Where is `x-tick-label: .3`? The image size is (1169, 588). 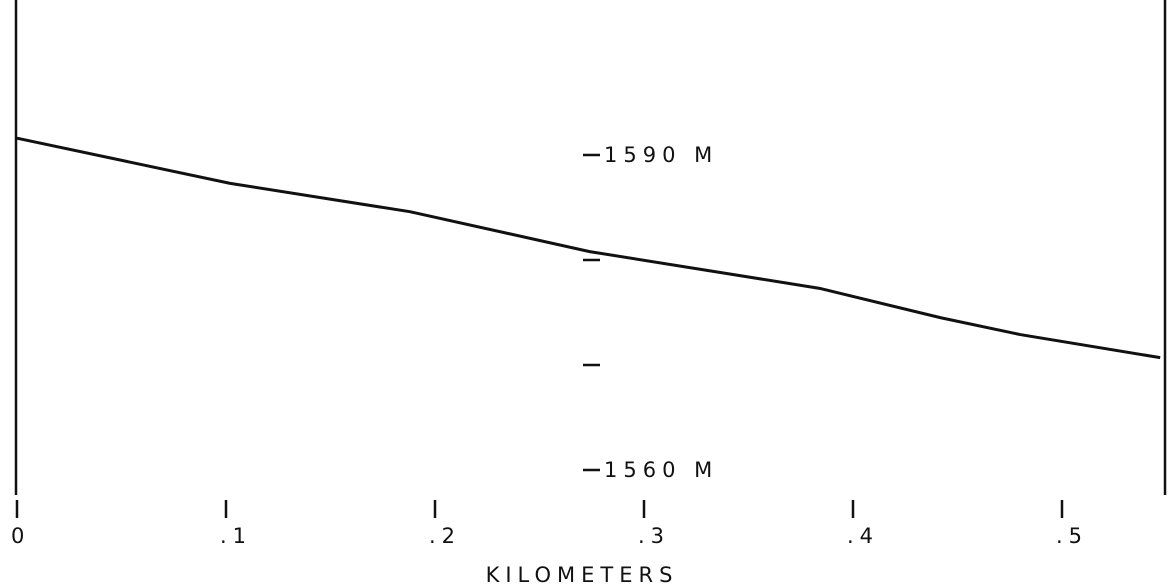
x-tick-label: .3 is located at coordinates (654, 536).